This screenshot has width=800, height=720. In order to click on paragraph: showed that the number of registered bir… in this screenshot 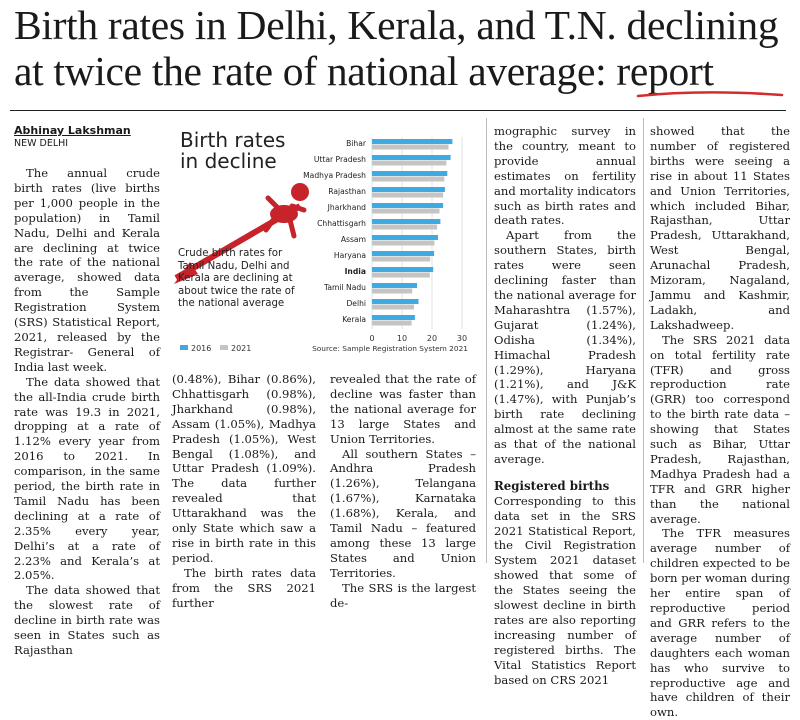, I will do `click(720, 228)`.